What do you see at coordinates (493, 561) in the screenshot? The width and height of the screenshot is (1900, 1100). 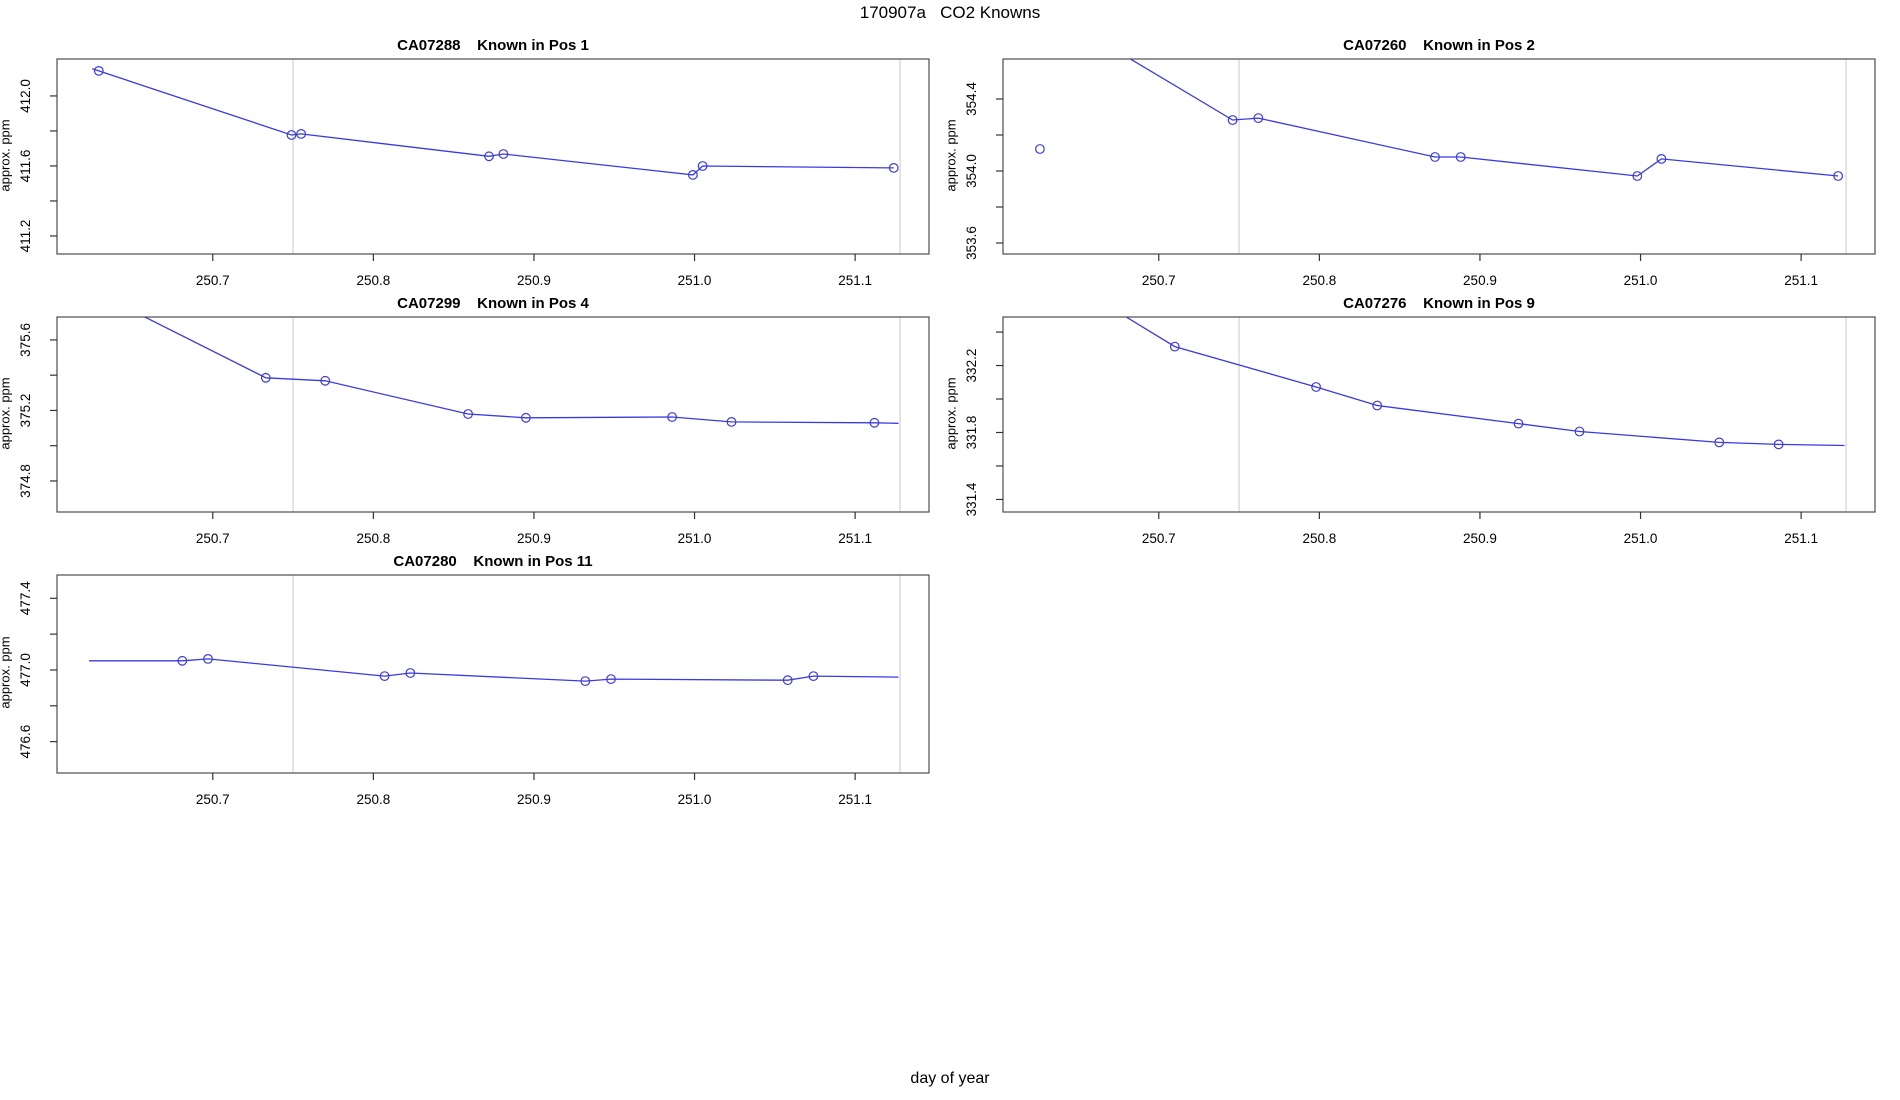 I see `subplot-title-pos11: CA07280 Known in Pos 11` at bounding box center [493, 561].